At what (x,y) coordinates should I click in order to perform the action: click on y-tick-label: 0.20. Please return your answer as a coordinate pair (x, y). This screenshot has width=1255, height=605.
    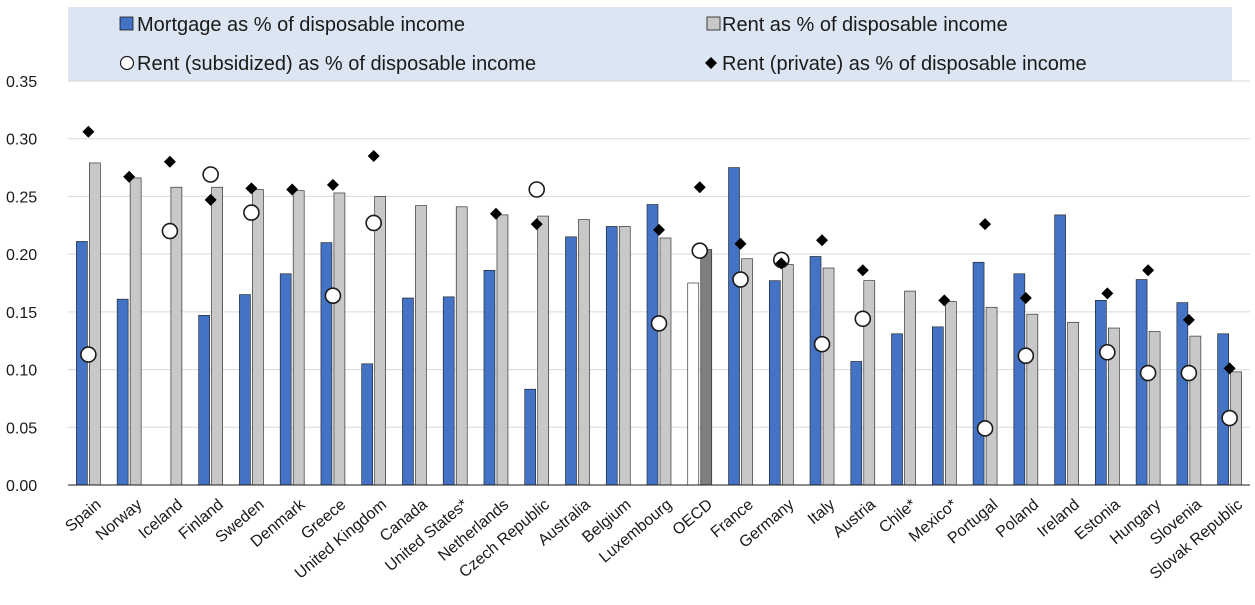
    Looking at the image, I should click on (21, 255).